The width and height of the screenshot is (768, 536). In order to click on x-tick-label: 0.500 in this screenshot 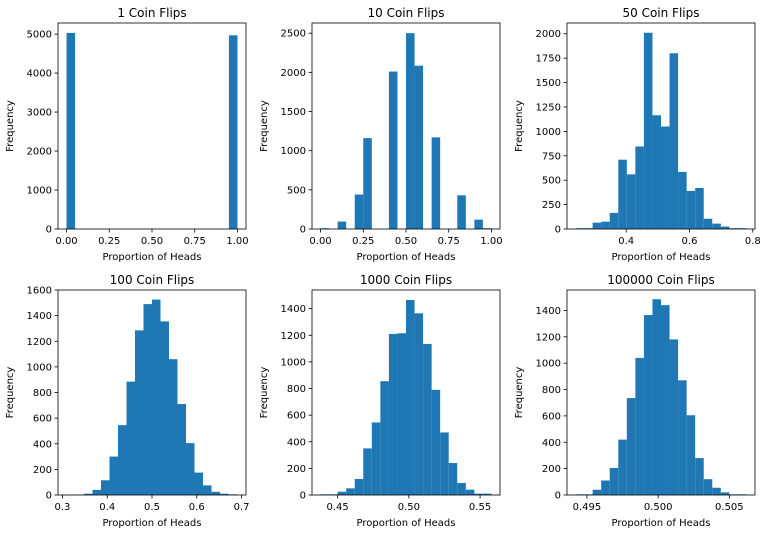, I will do `click(658, 507)`.